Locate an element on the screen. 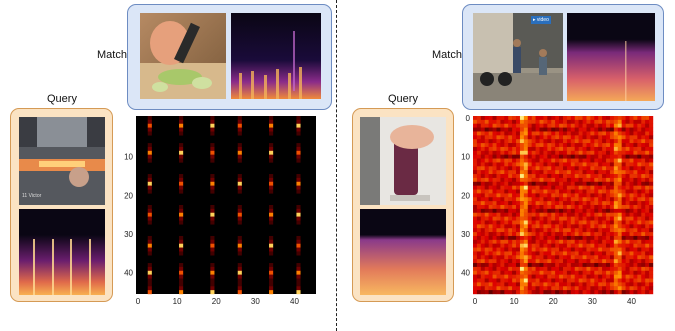 The width and height of the screenshot is (675, 331). left-query-photo-caption: 11 Victor is located at coordinates (32, 196).